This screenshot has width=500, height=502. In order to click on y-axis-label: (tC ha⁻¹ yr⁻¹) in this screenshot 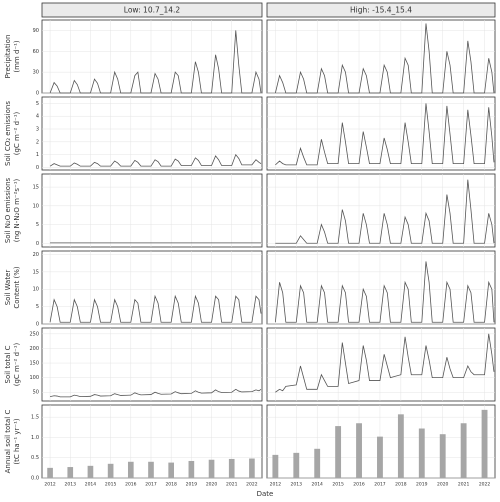, I will do `click(17, 441)`.